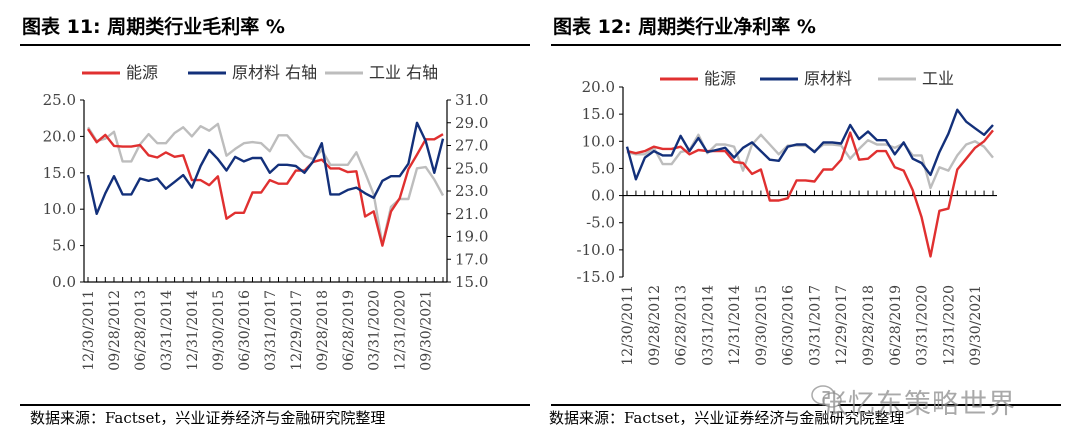 The height and width of the screenshot is (448, 1080). I want to click on footer-rule-left, so click(275, 405).